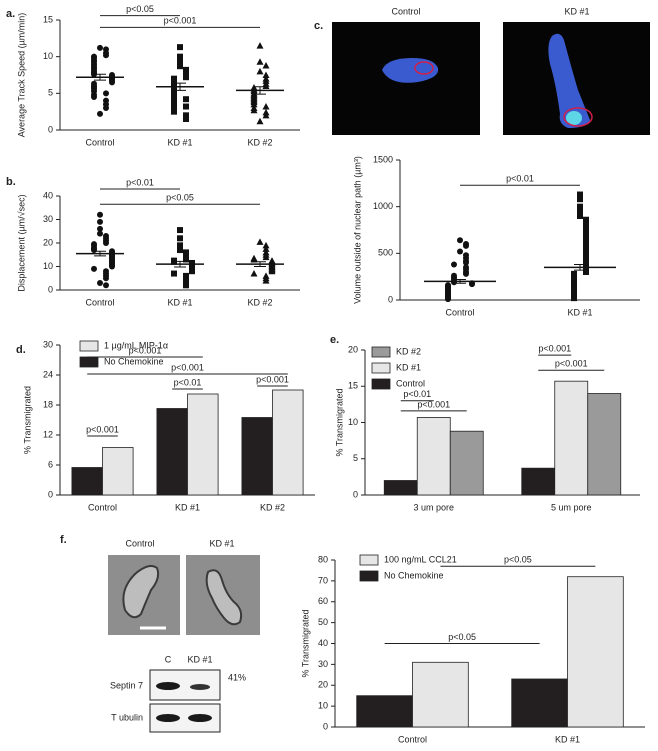 Image resolution: width=658 pixels, height=751 pixels. Describe the element at coordinates (188, 382) in the screenshot. I see `significance-label: p<0.01` at that location.